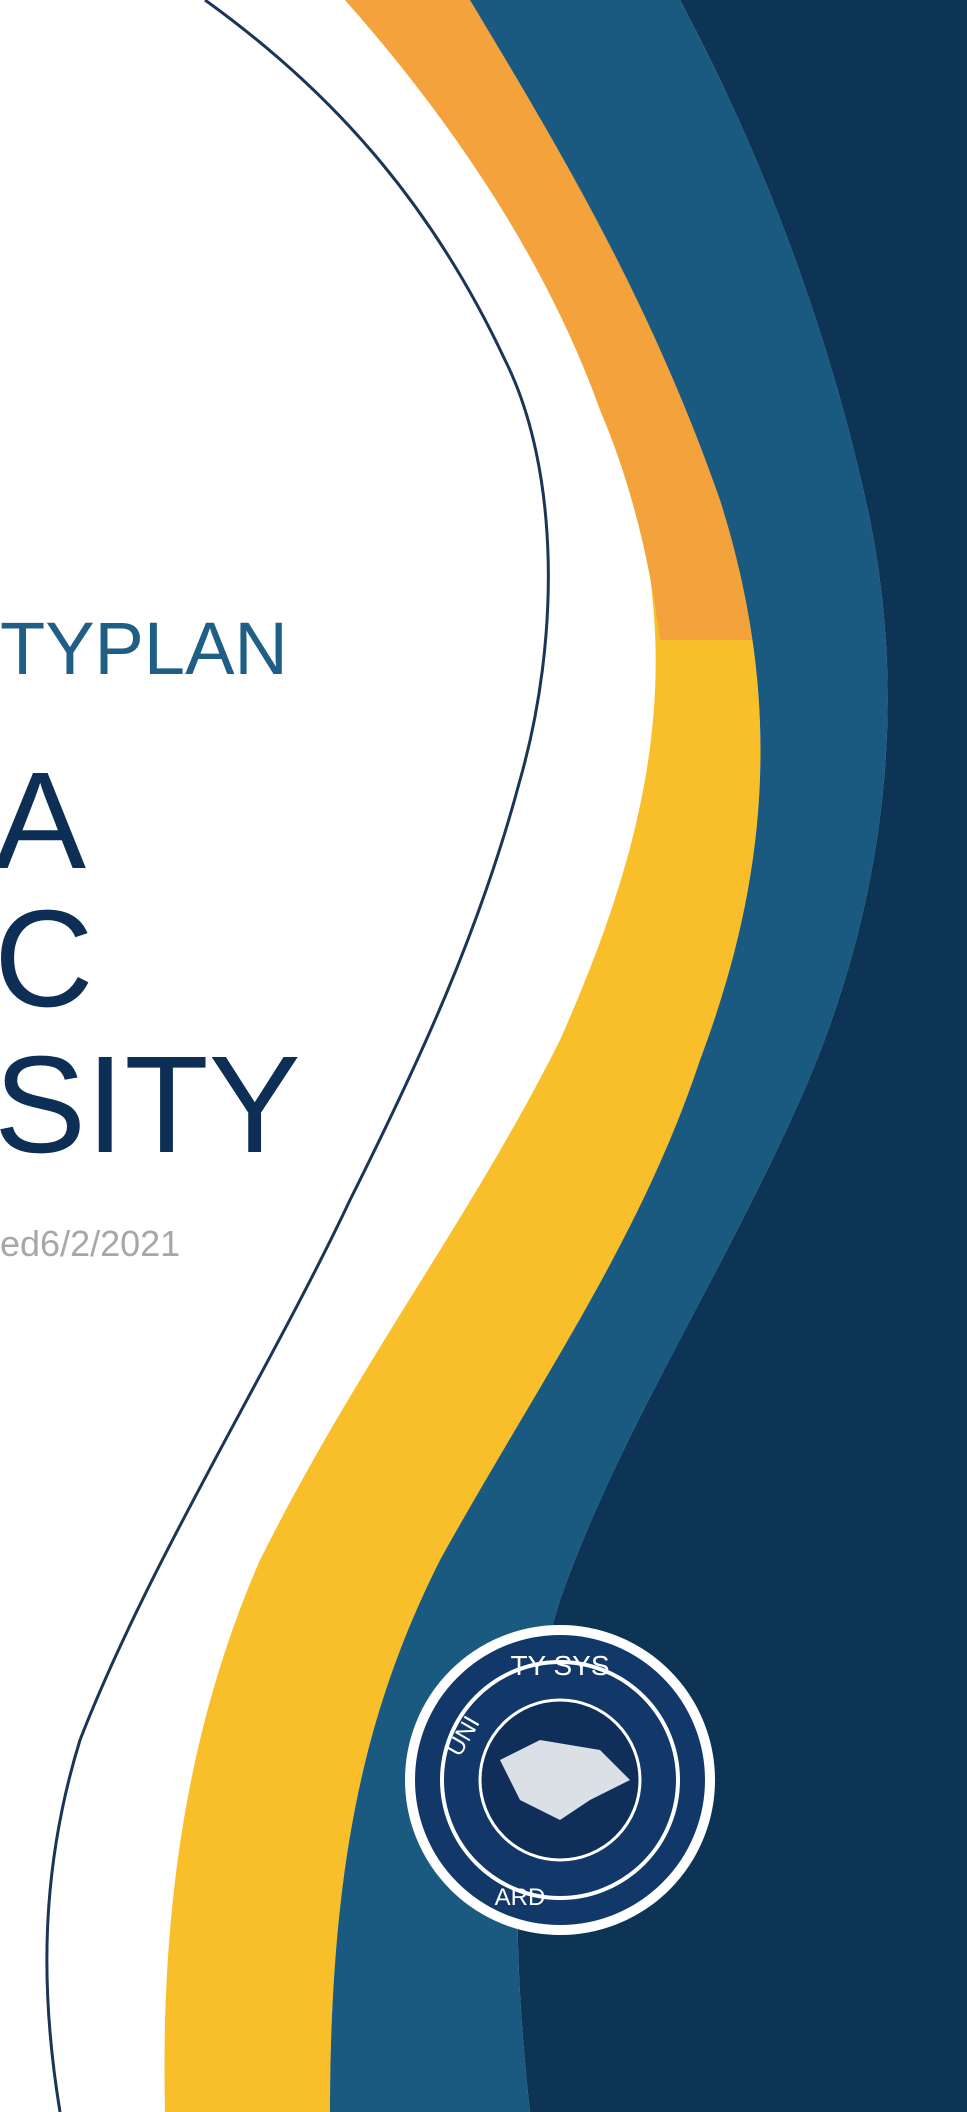  What do you see at coordinates (560, 1780) in the screenshot?
I see `university-seal: TY SYS UNI ARD` at bounding box center [560, 1780].